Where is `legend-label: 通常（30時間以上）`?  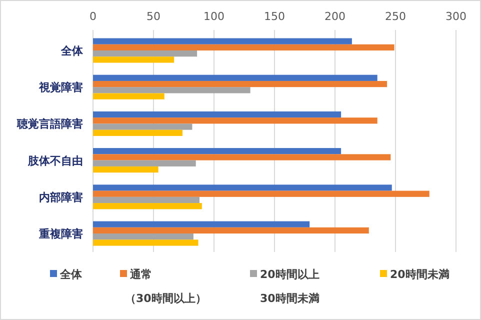
legend-label: 通常（30時間以上） is located at coordinates (165, 286).